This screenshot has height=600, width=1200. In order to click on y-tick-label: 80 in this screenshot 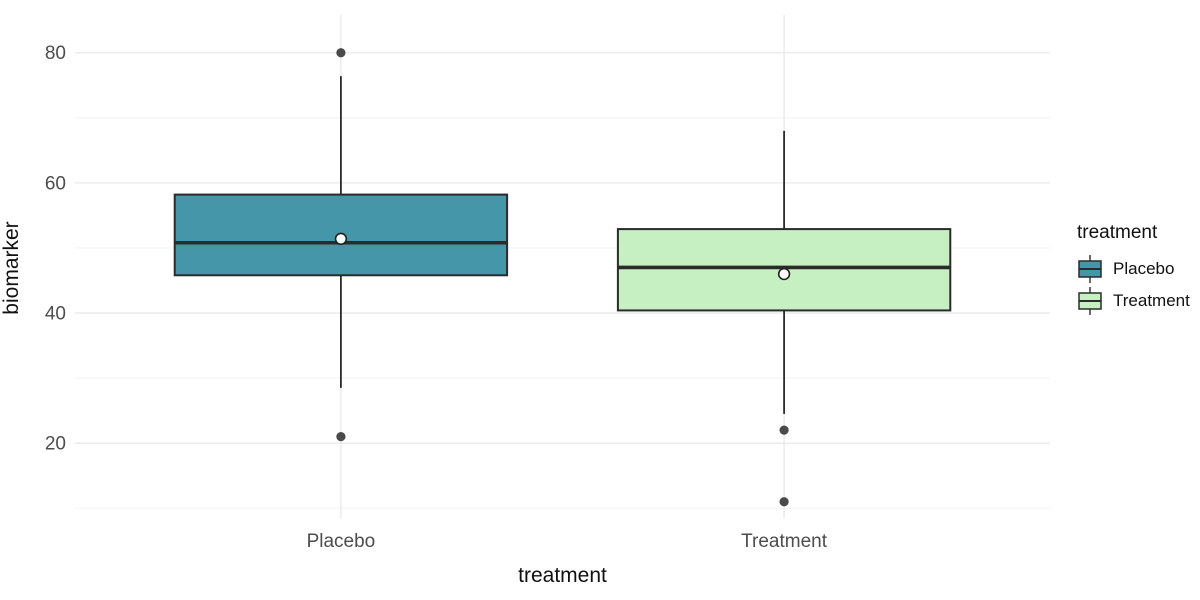, I will do `click(55, 53)`.